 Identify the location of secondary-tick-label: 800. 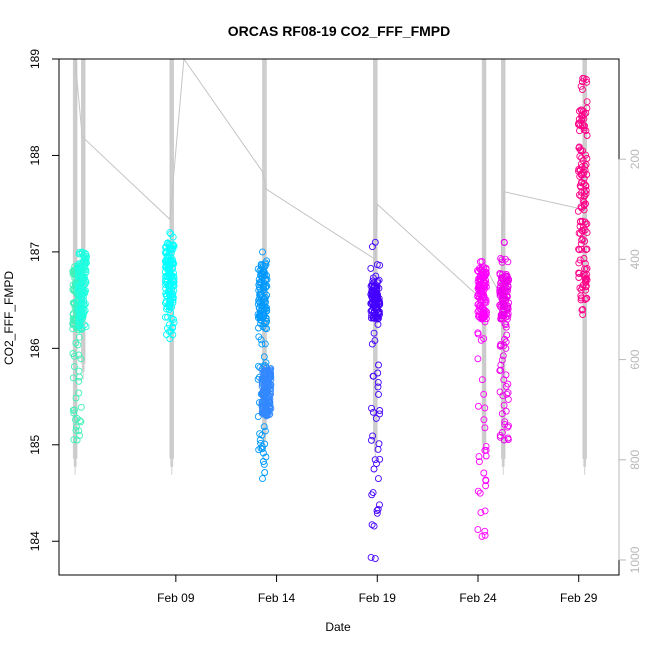
(635, 459).